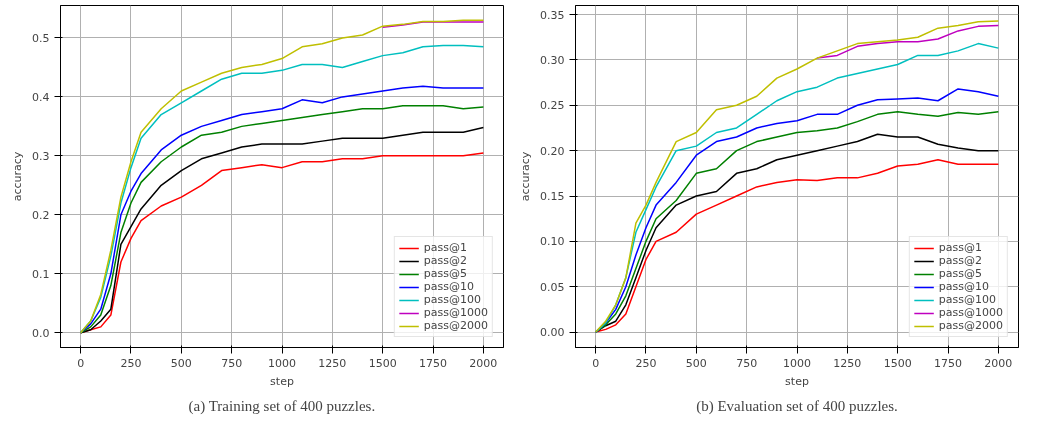 This screenshot has width=1038, height=426. I want to click on y-tick-label: 0.5, so click(41, 38).